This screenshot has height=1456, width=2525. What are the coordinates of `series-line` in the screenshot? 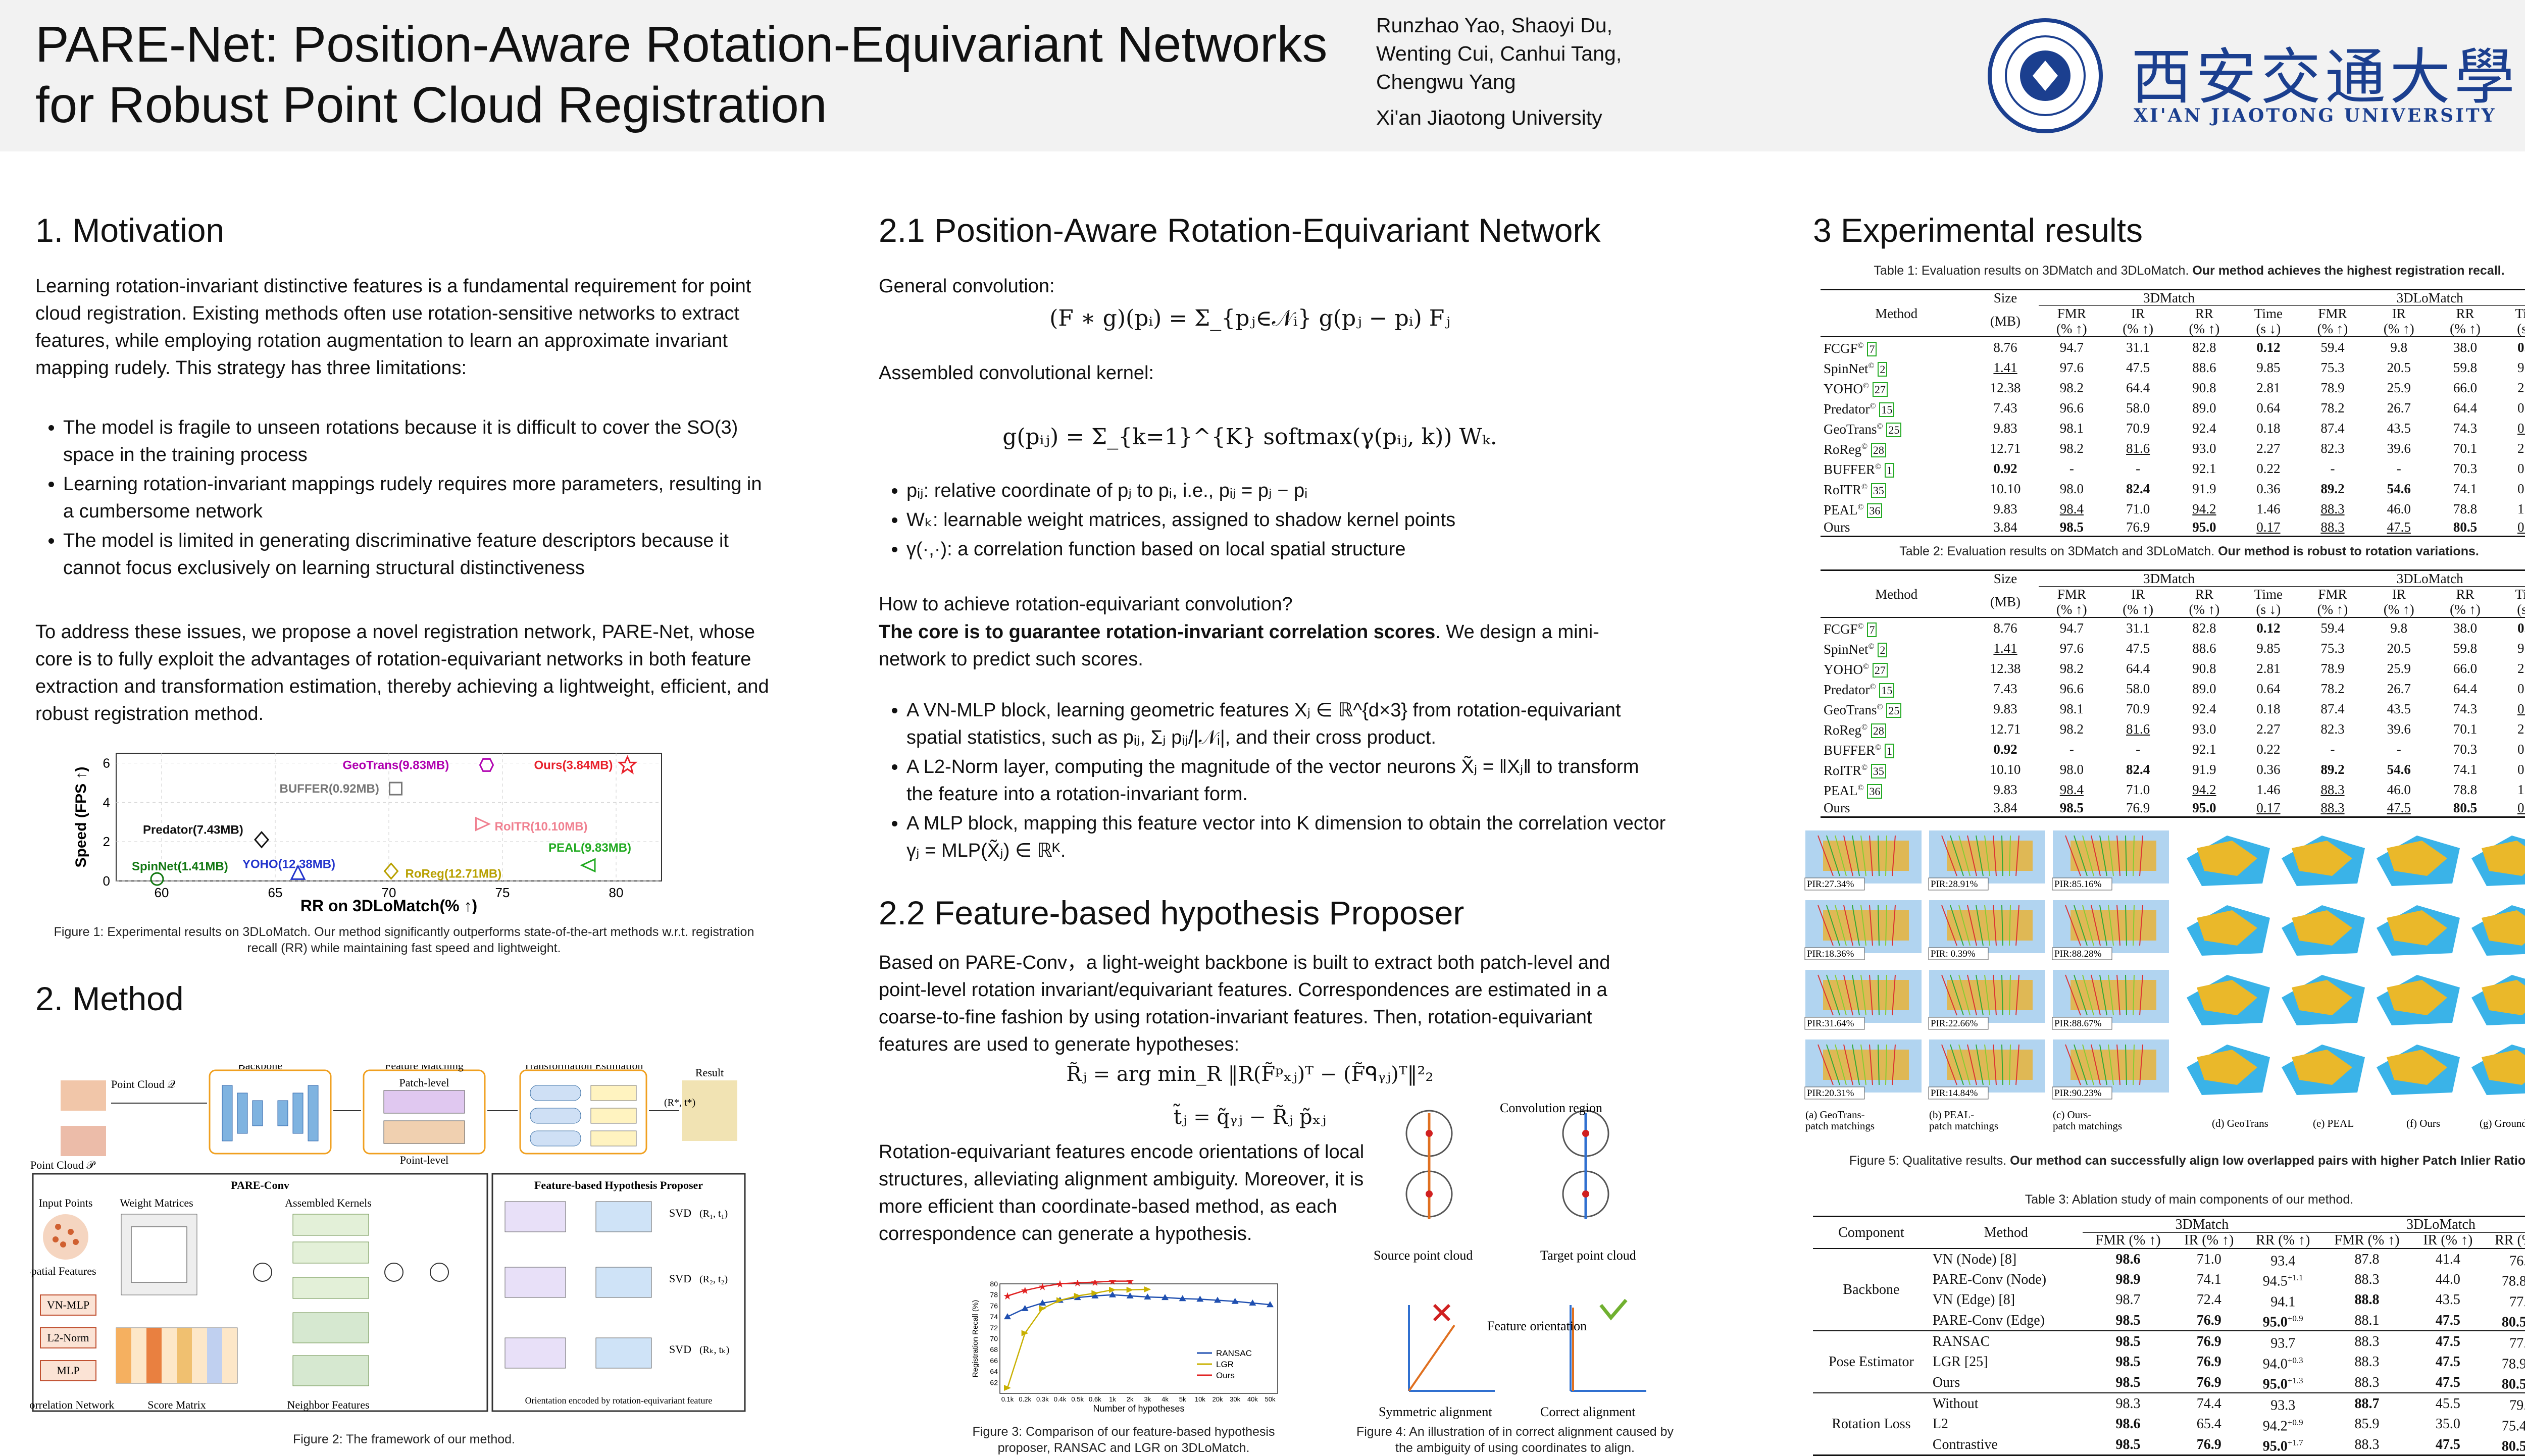 It's located at (1139, 1306).